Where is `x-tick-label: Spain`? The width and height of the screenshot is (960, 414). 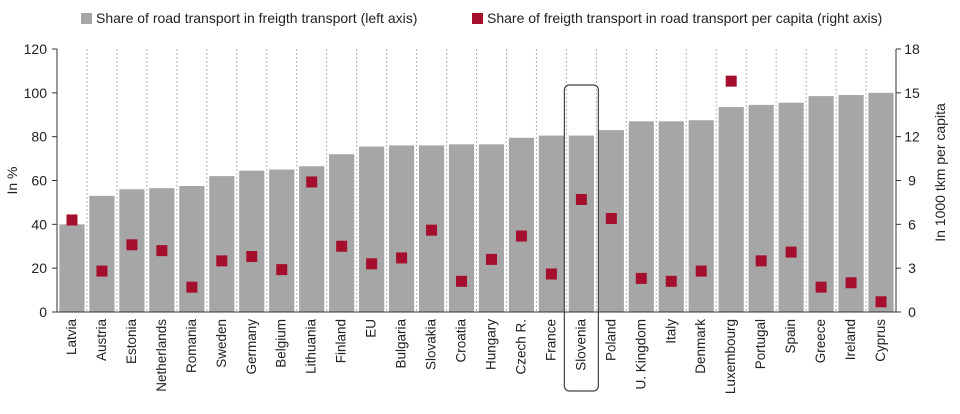
x-tick-label: Spain is located at coordinates (790, 336).